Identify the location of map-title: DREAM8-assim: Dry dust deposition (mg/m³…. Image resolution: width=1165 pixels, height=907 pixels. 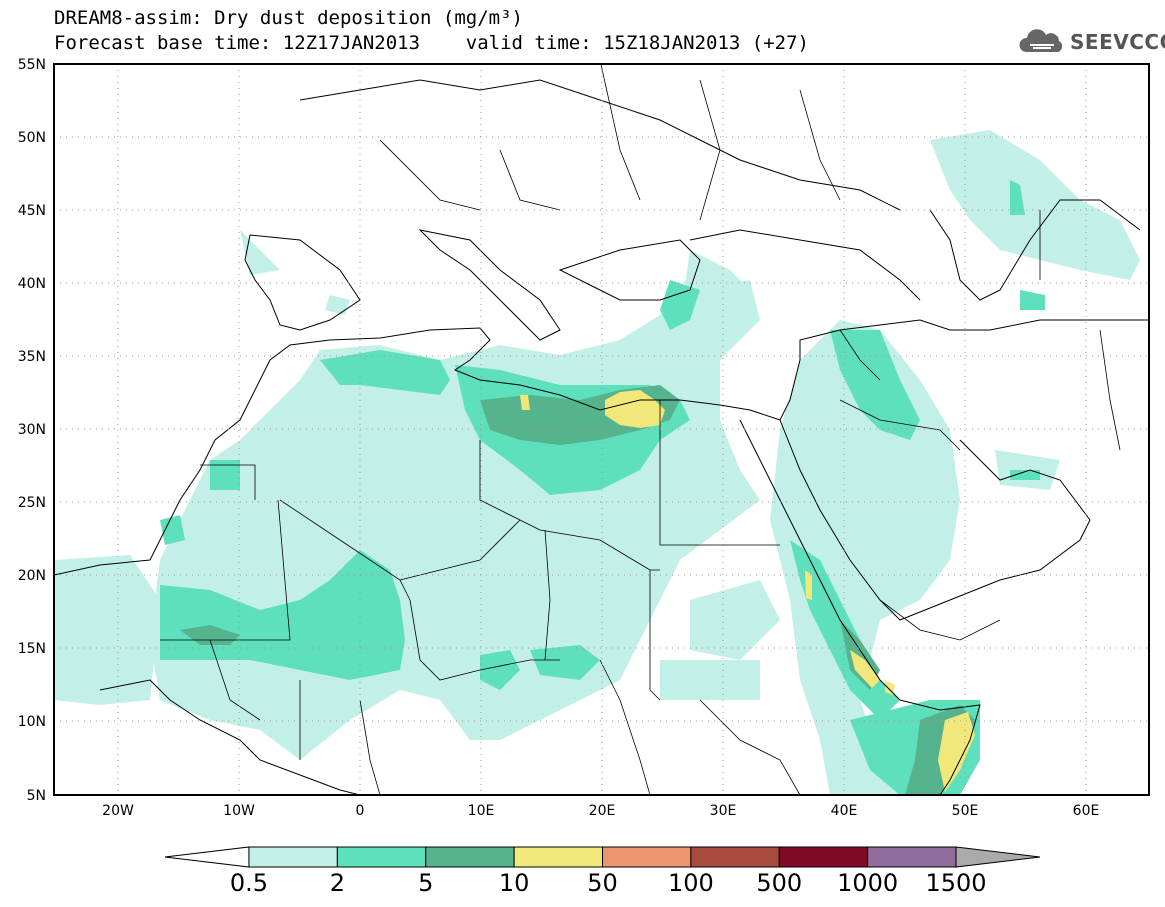
(288, 18).